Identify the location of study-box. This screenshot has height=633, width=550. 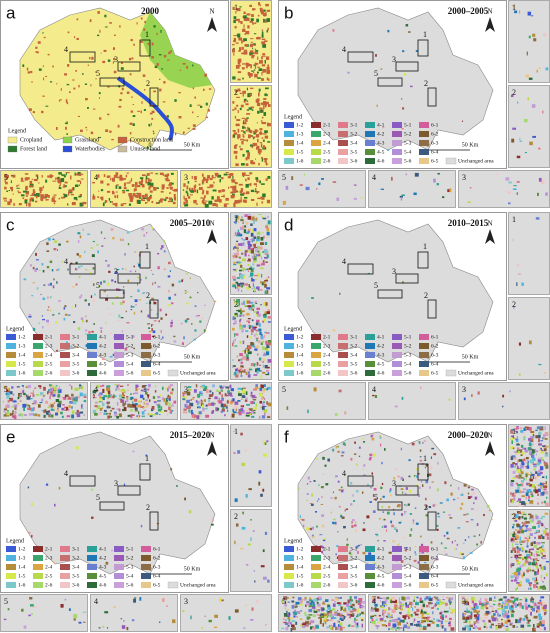
(390, 506).